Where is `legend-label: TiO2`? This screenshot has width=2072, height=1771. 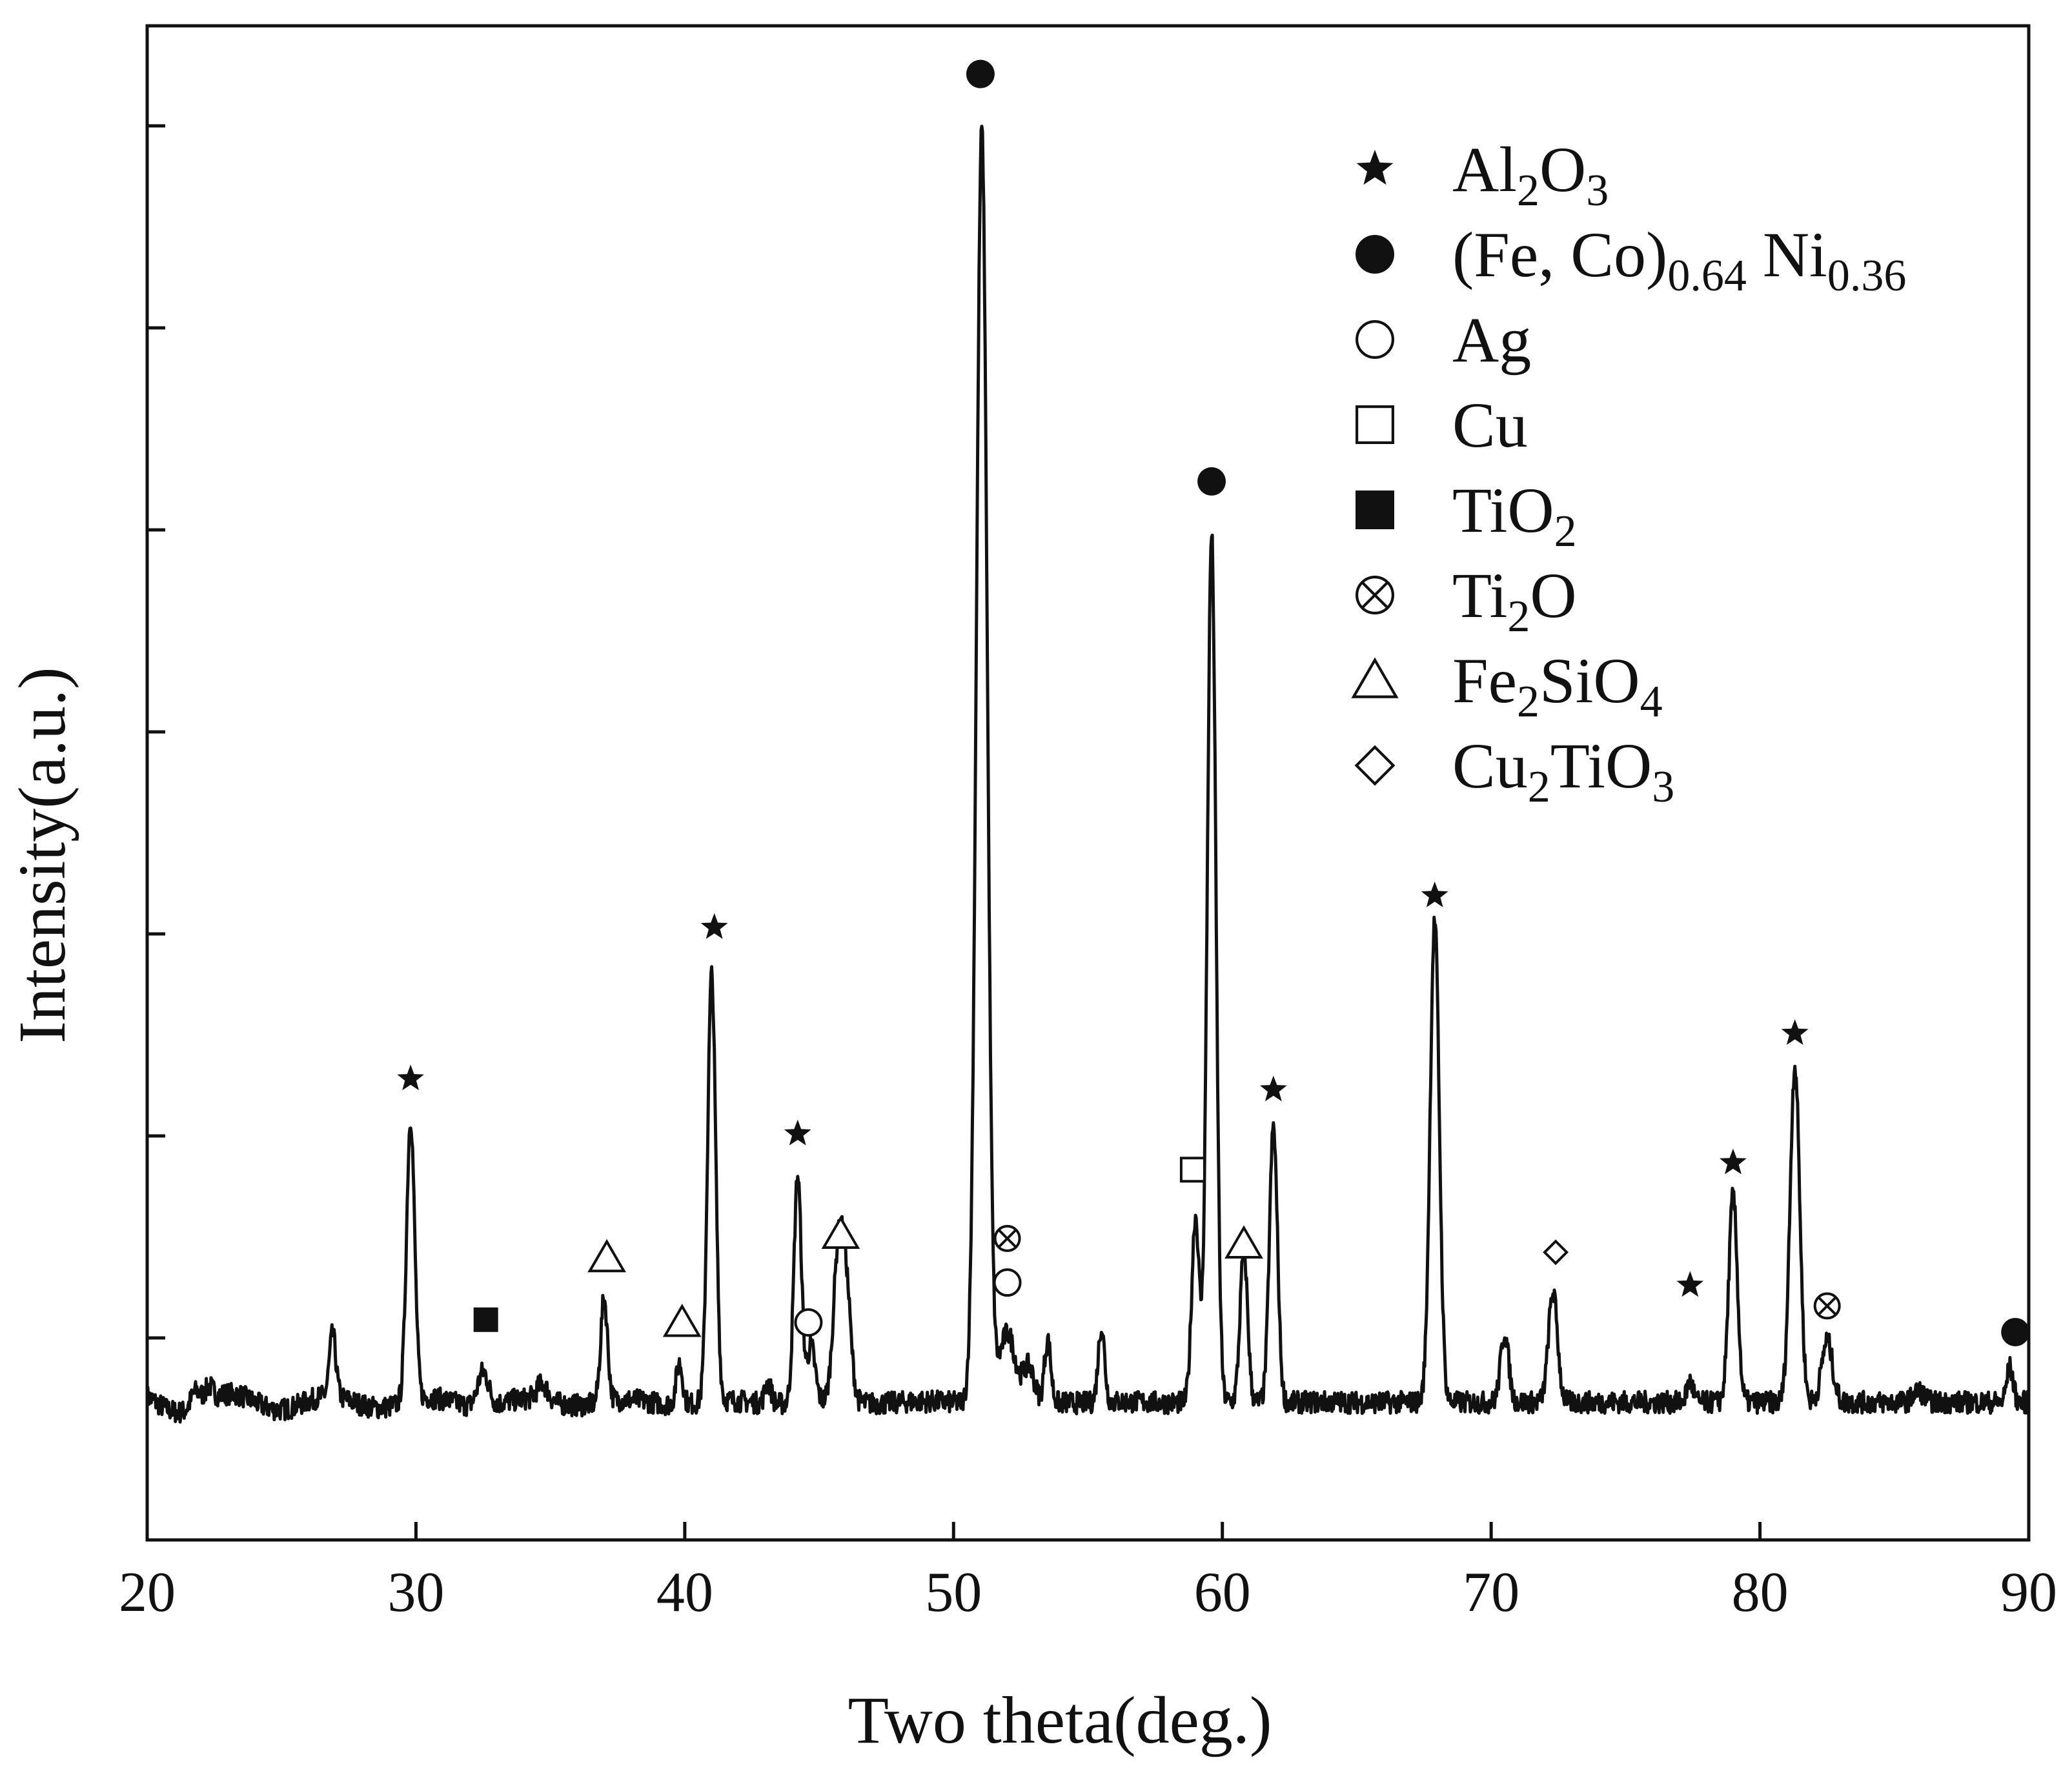 legend-label: TiO2 is located at coordinates (1514, 515).